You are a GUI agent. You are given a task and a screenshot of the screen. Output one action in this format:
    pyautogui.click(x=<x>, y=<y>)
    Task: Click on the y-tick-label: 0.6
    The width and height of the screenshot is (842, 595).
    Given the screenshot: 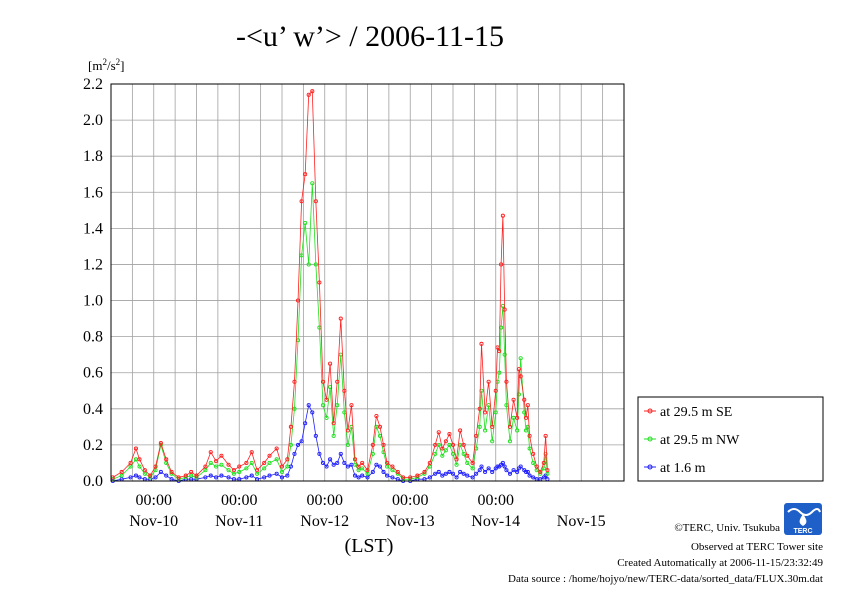 What is the action you would take?
    pyautogui.click(x=93, y=373)
    